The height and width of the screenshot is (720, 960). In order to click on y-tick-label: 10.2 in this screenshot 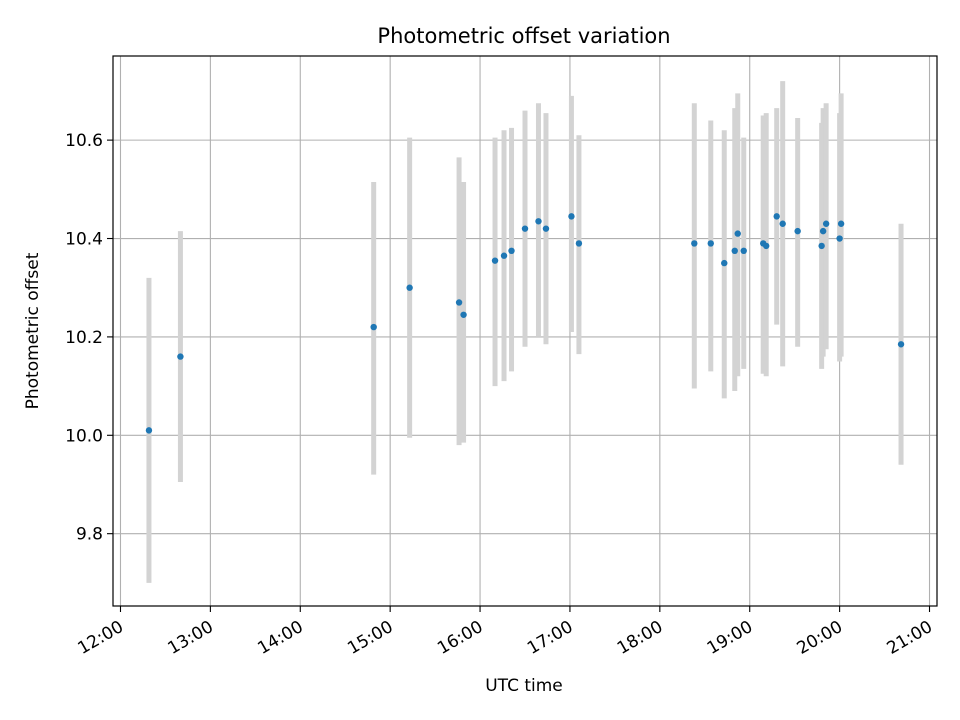, I will do `click(84, 338)`.